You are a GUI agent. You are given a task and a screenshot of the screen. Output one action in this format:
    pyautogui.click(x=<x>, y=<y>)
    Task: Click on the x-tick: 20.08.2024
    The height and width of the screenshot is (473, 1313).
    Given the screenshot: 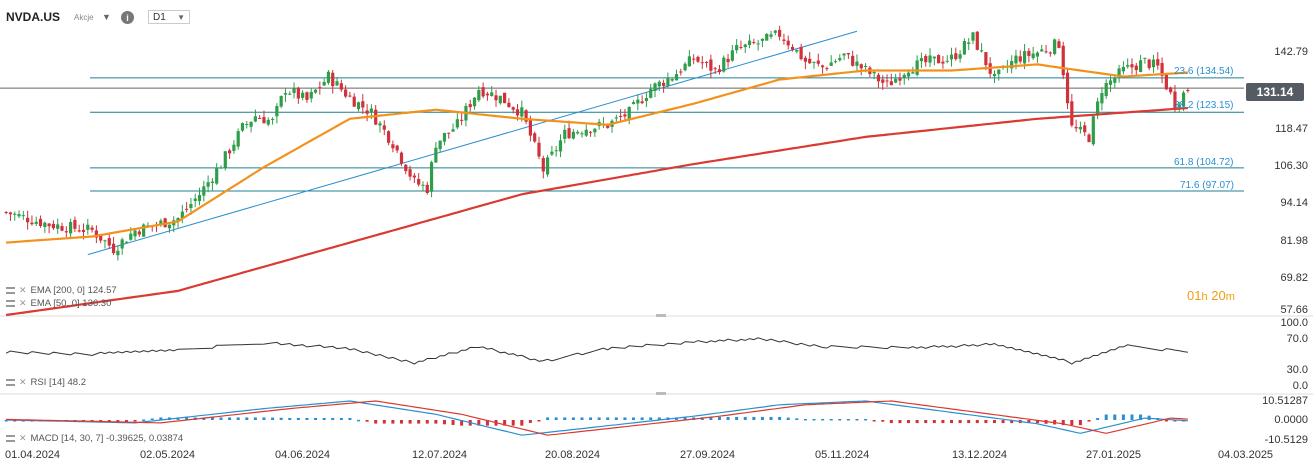 What is the action you would take?
    pyautogui.click(x=573, y=455)
    